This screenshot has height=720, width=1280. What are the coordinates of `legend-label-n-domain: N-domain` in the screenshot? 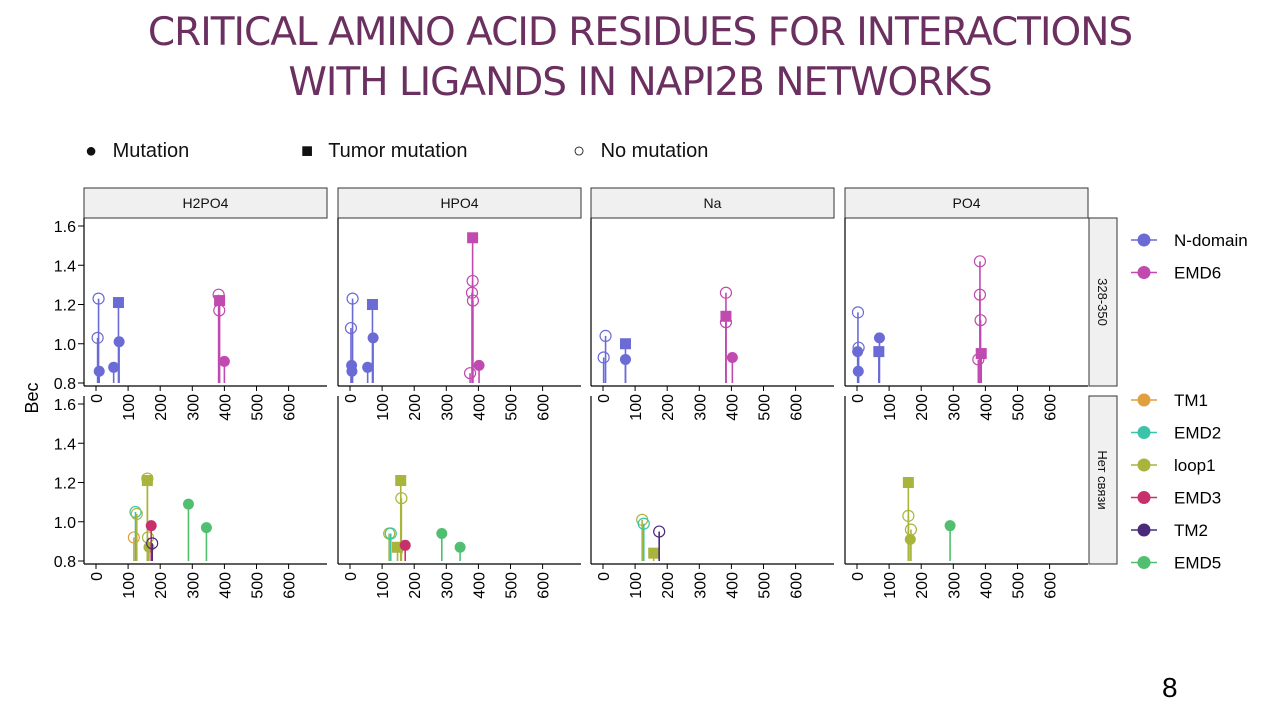 It's located at (1211, 240).